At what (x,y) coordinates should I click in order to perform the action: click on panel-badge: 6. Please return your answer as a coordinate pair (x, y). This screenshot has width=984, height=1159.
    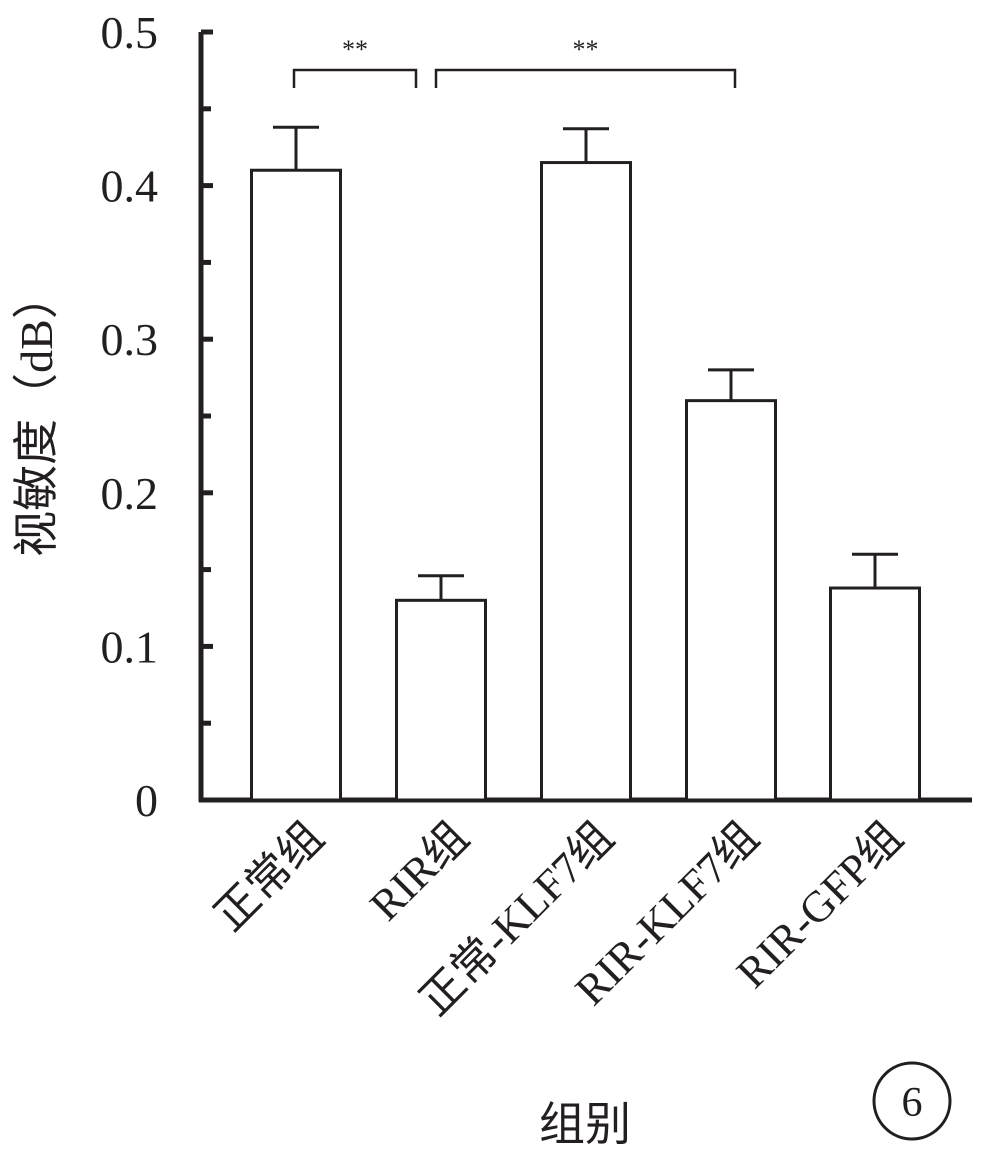
    Looking at the image, I should click on (912, 1101).